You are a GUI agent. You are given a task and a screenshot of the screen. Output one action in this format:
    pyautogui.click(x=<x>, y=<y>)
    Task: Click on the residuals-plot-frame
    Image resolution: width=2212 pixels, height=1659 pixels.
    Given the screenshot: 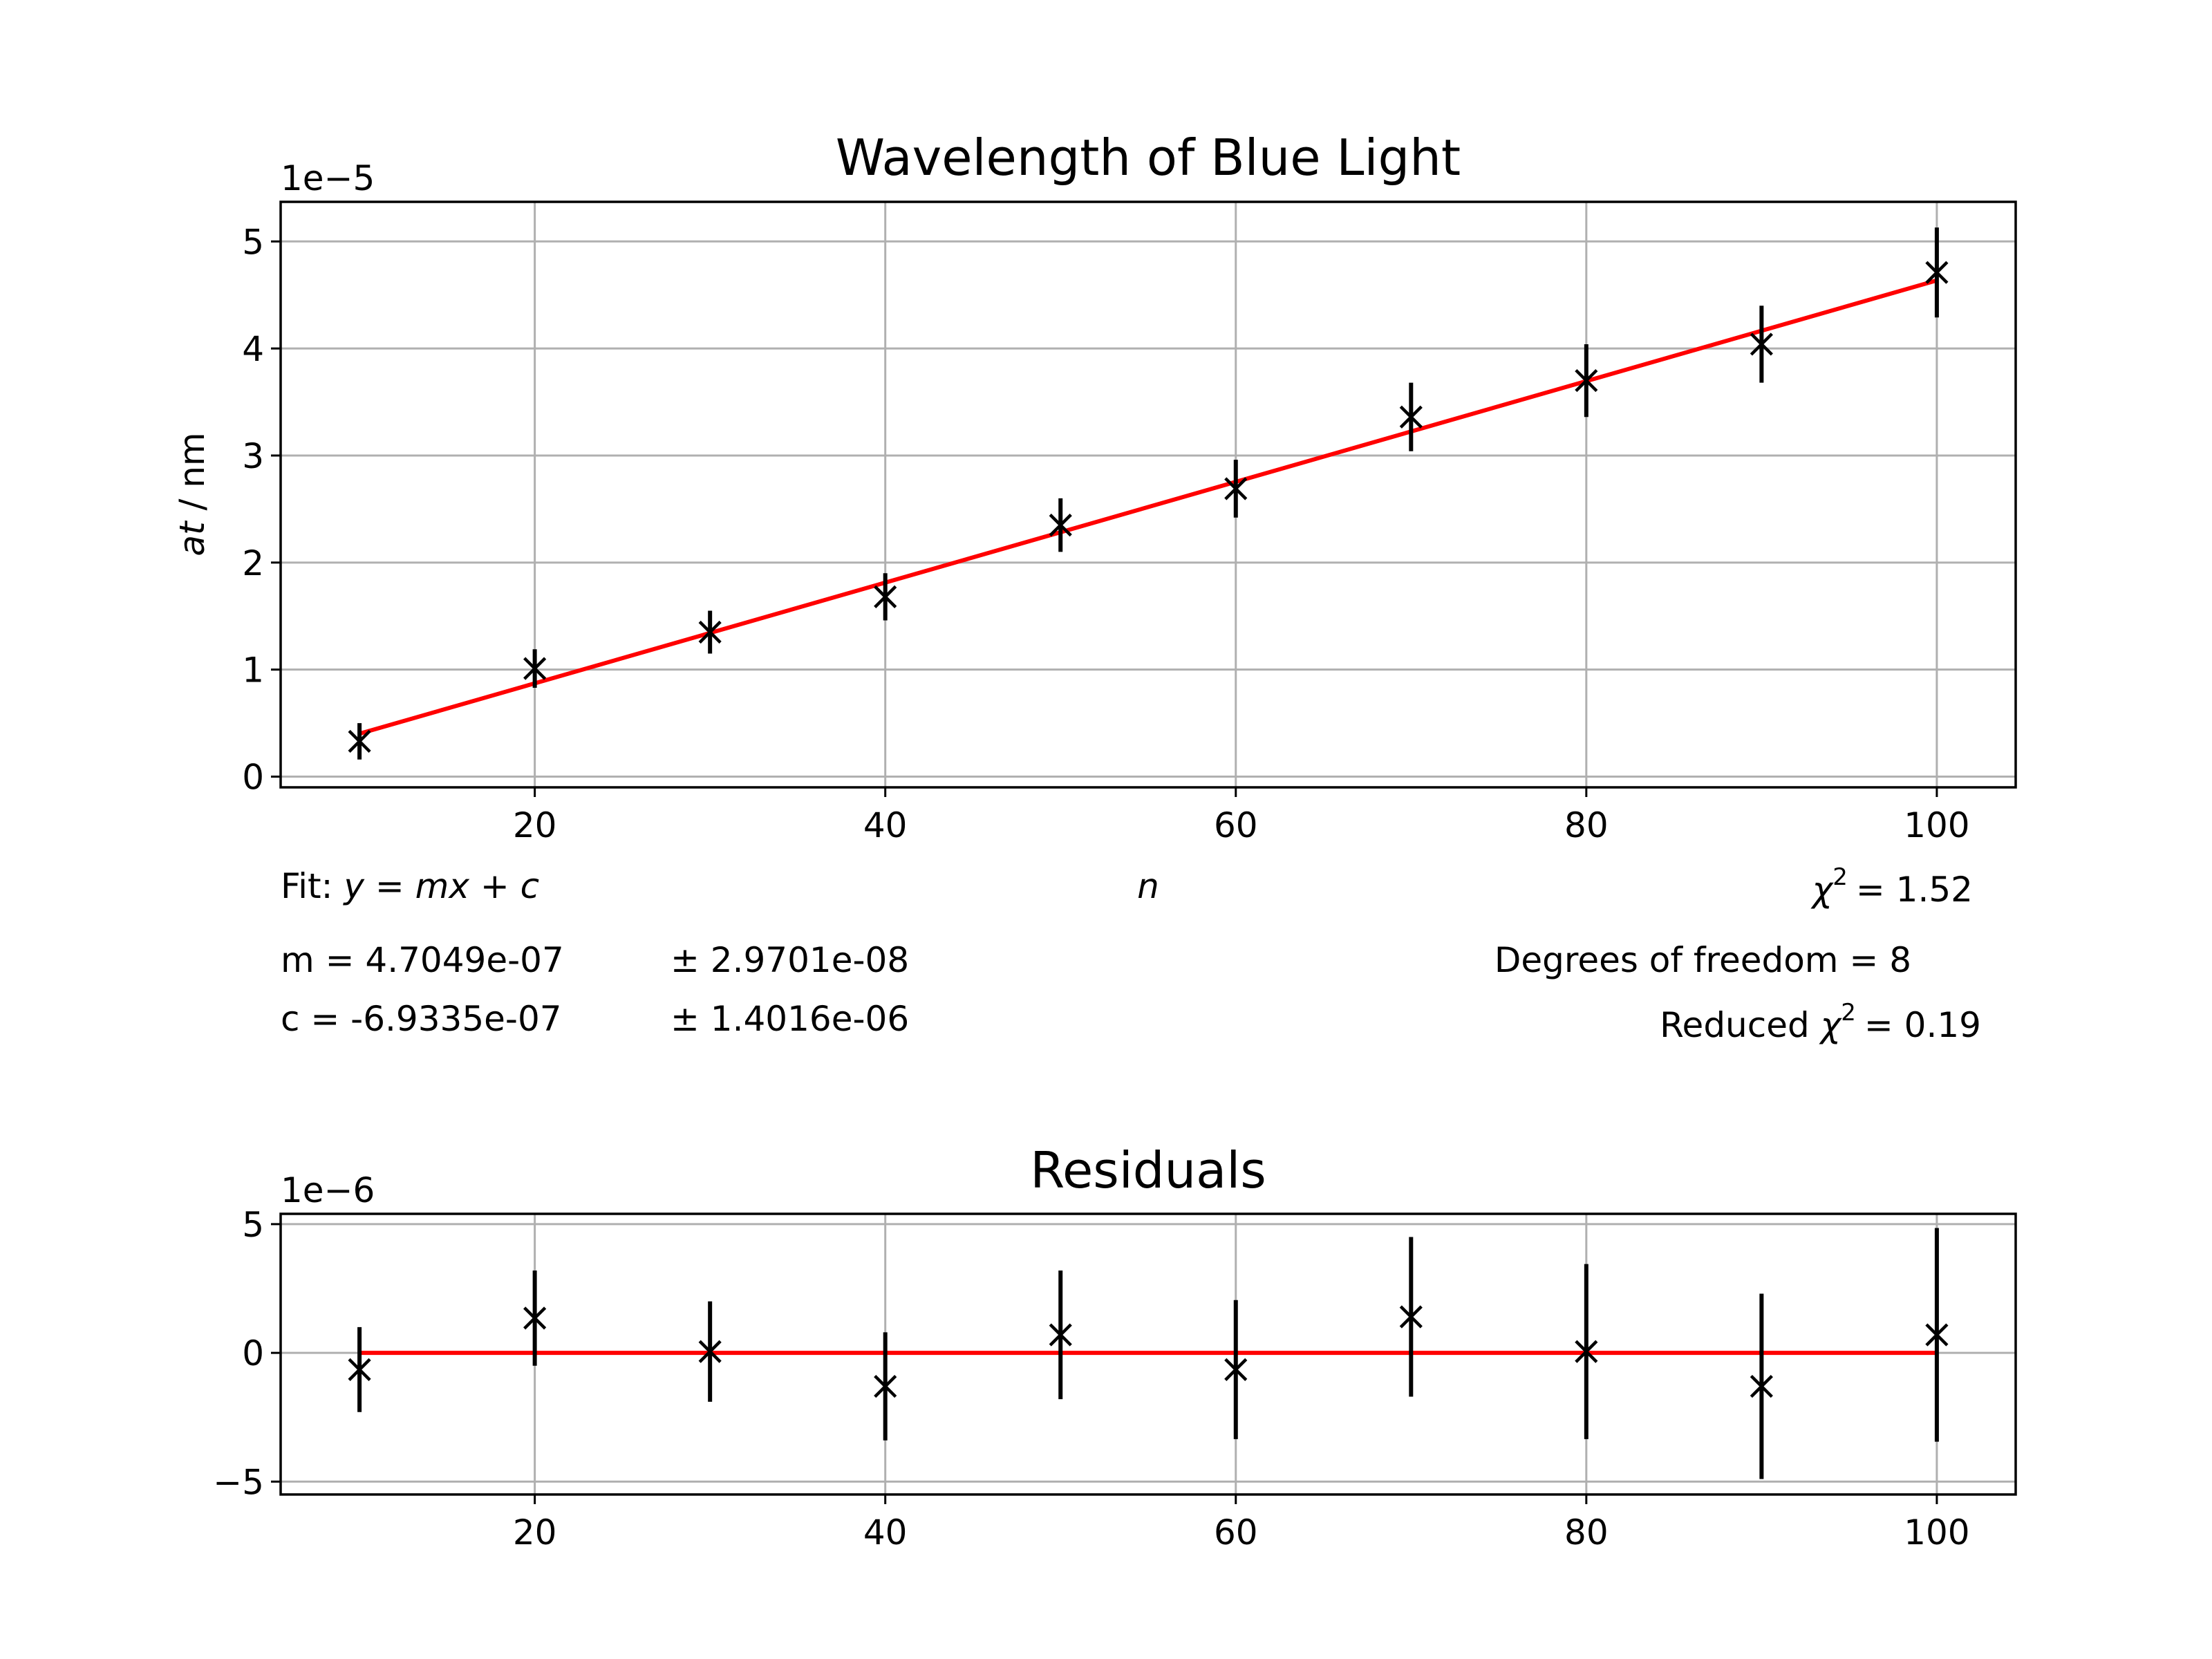 What is the action you would take?
    pyautogui.click(x=1148, y=1354)
    